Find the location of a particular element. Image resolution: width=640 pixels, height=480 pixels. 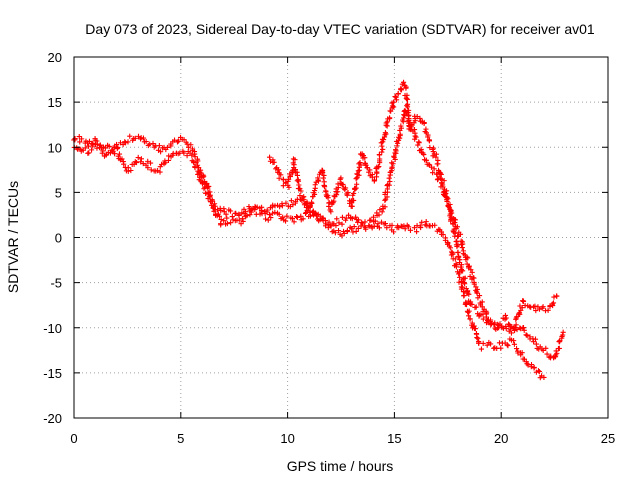

x-tick-label: 15 is located at coordinates (394, 438).